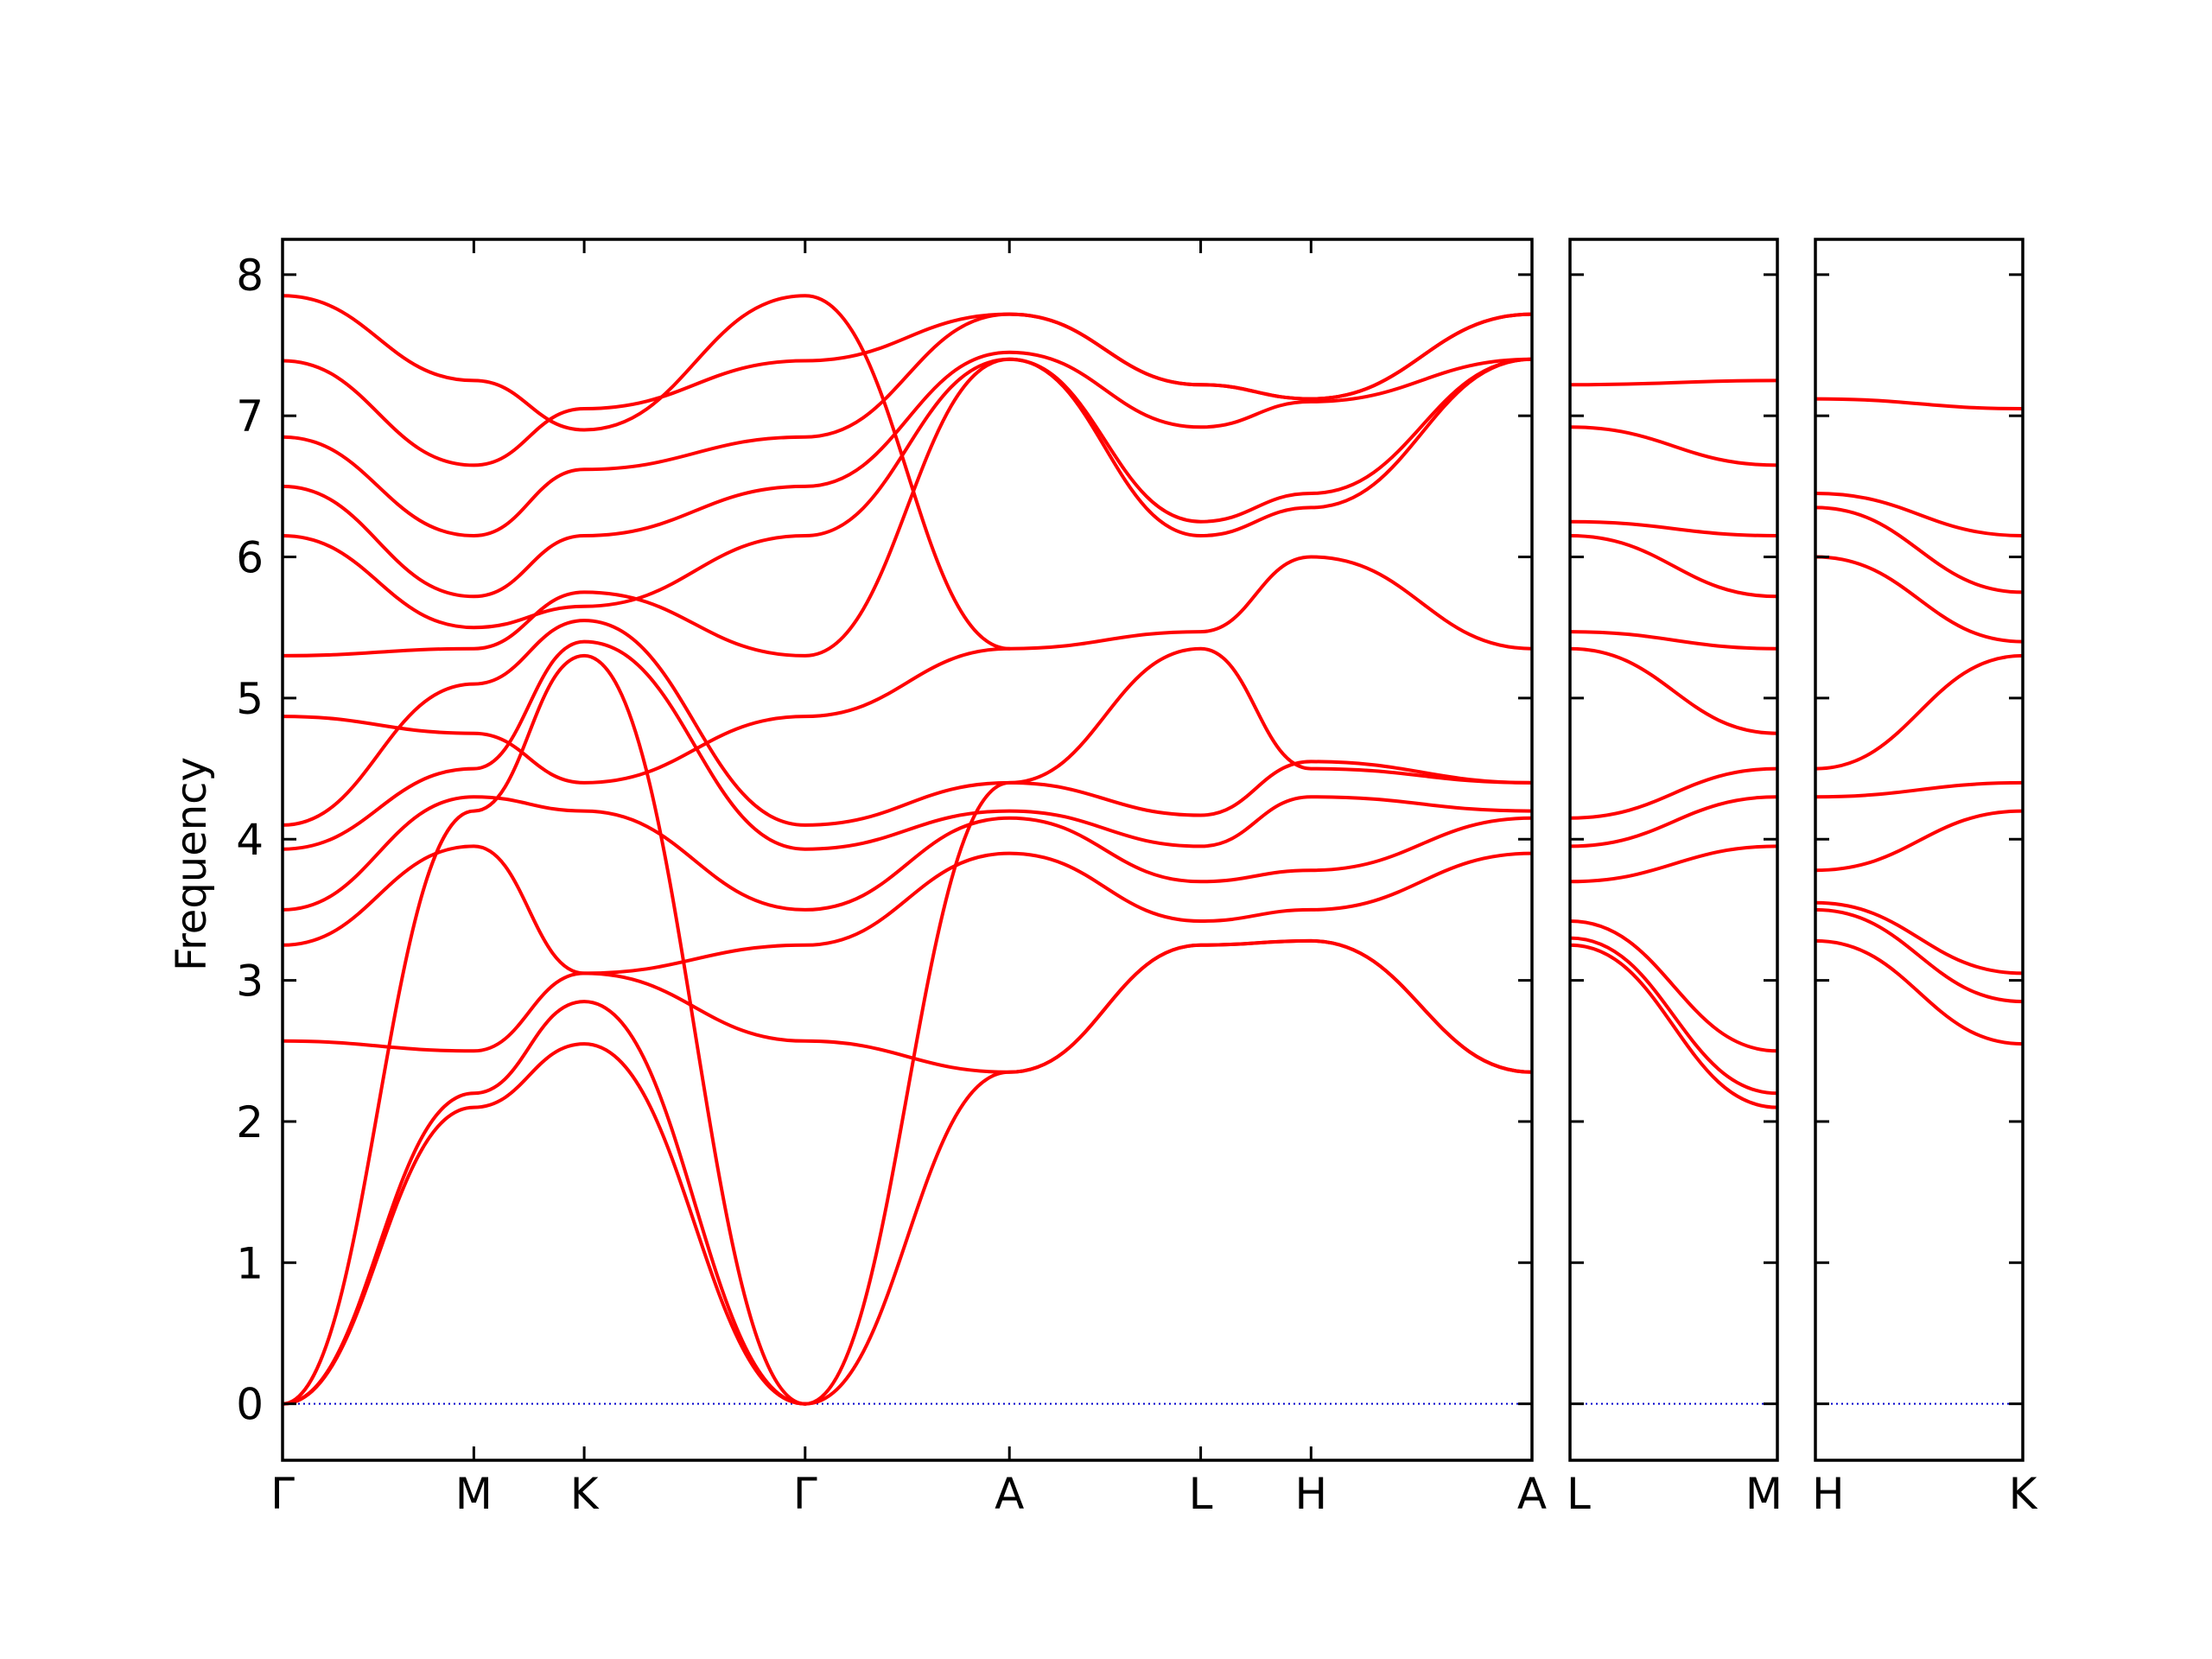 Image resolution: width=2212 pixels, height=1659 pixels. What do you see at coordinates (250, 1122) in the screenshot?
I see `y-tick-label: 2` at bounding box center [250, 1122].